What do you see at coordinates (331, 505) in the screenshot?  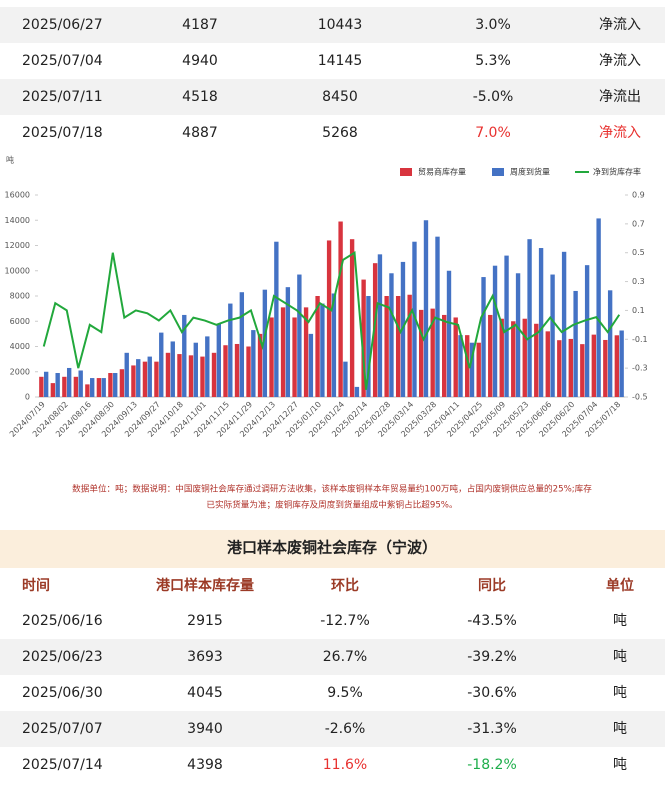 I see `note: 已实际货量为准；废铜库存及周度到货量组成中紫铜占比超95%。` at bounding box center [331, 505].